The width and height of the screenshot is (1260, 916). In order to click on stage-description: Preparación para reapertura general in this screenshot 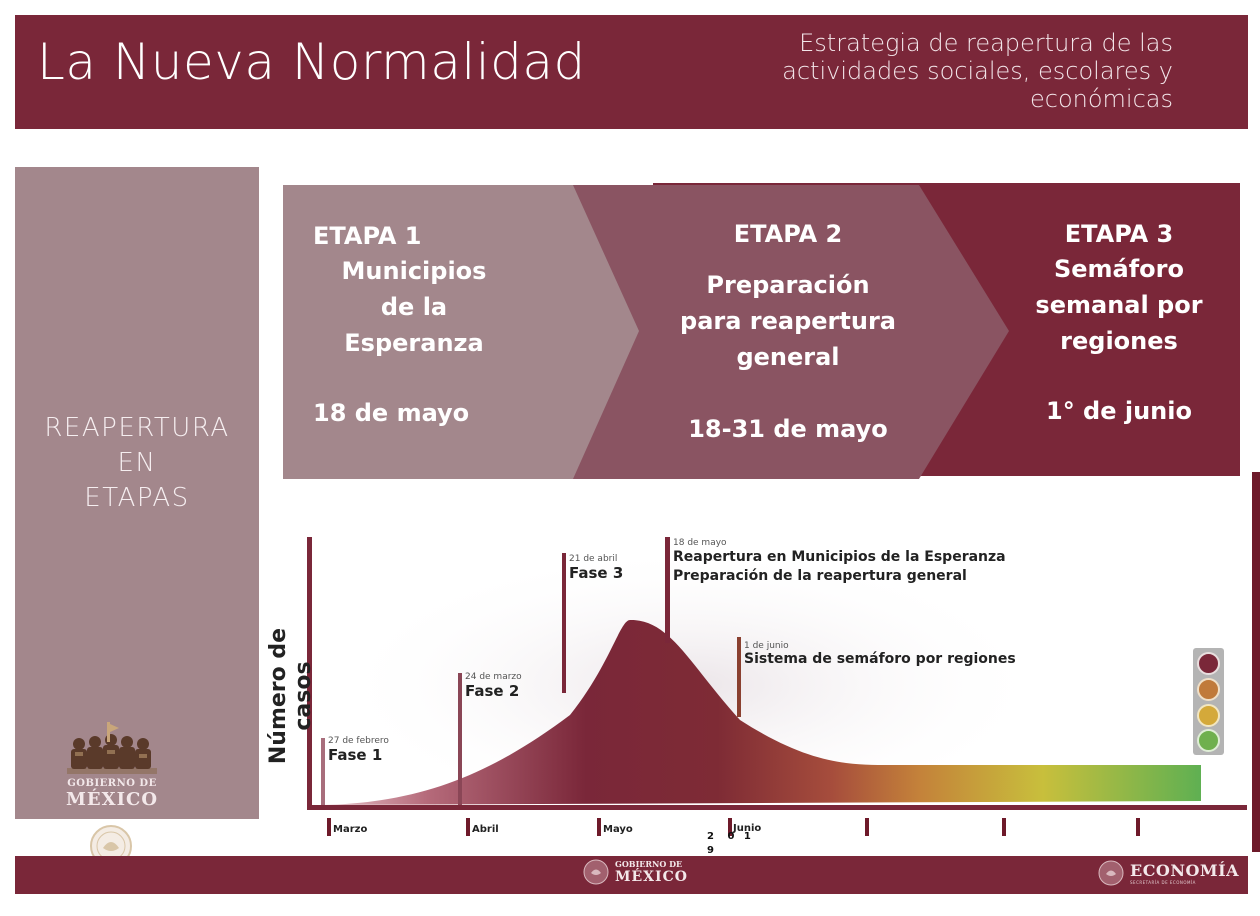, I will do `click(788, 321)`.